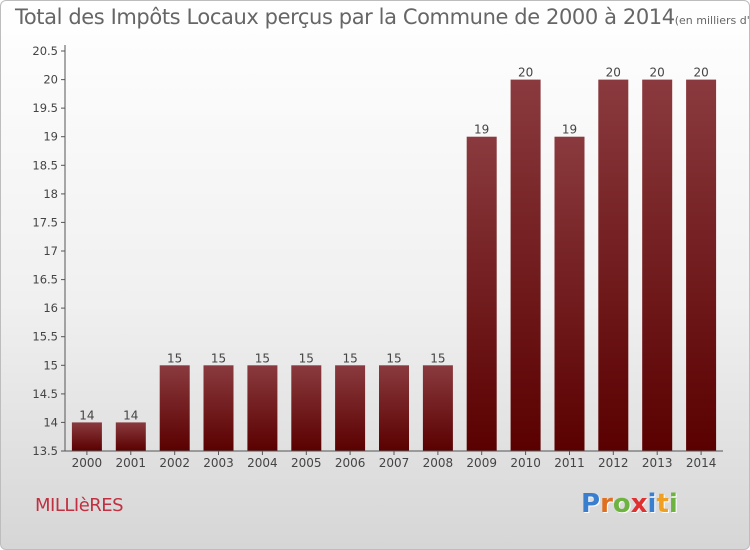 This screenshot has height=550, width=750. Describe the element at coordinates (50, 194) in the screenshot. I see `y-tick-label-18: 18` at that location.